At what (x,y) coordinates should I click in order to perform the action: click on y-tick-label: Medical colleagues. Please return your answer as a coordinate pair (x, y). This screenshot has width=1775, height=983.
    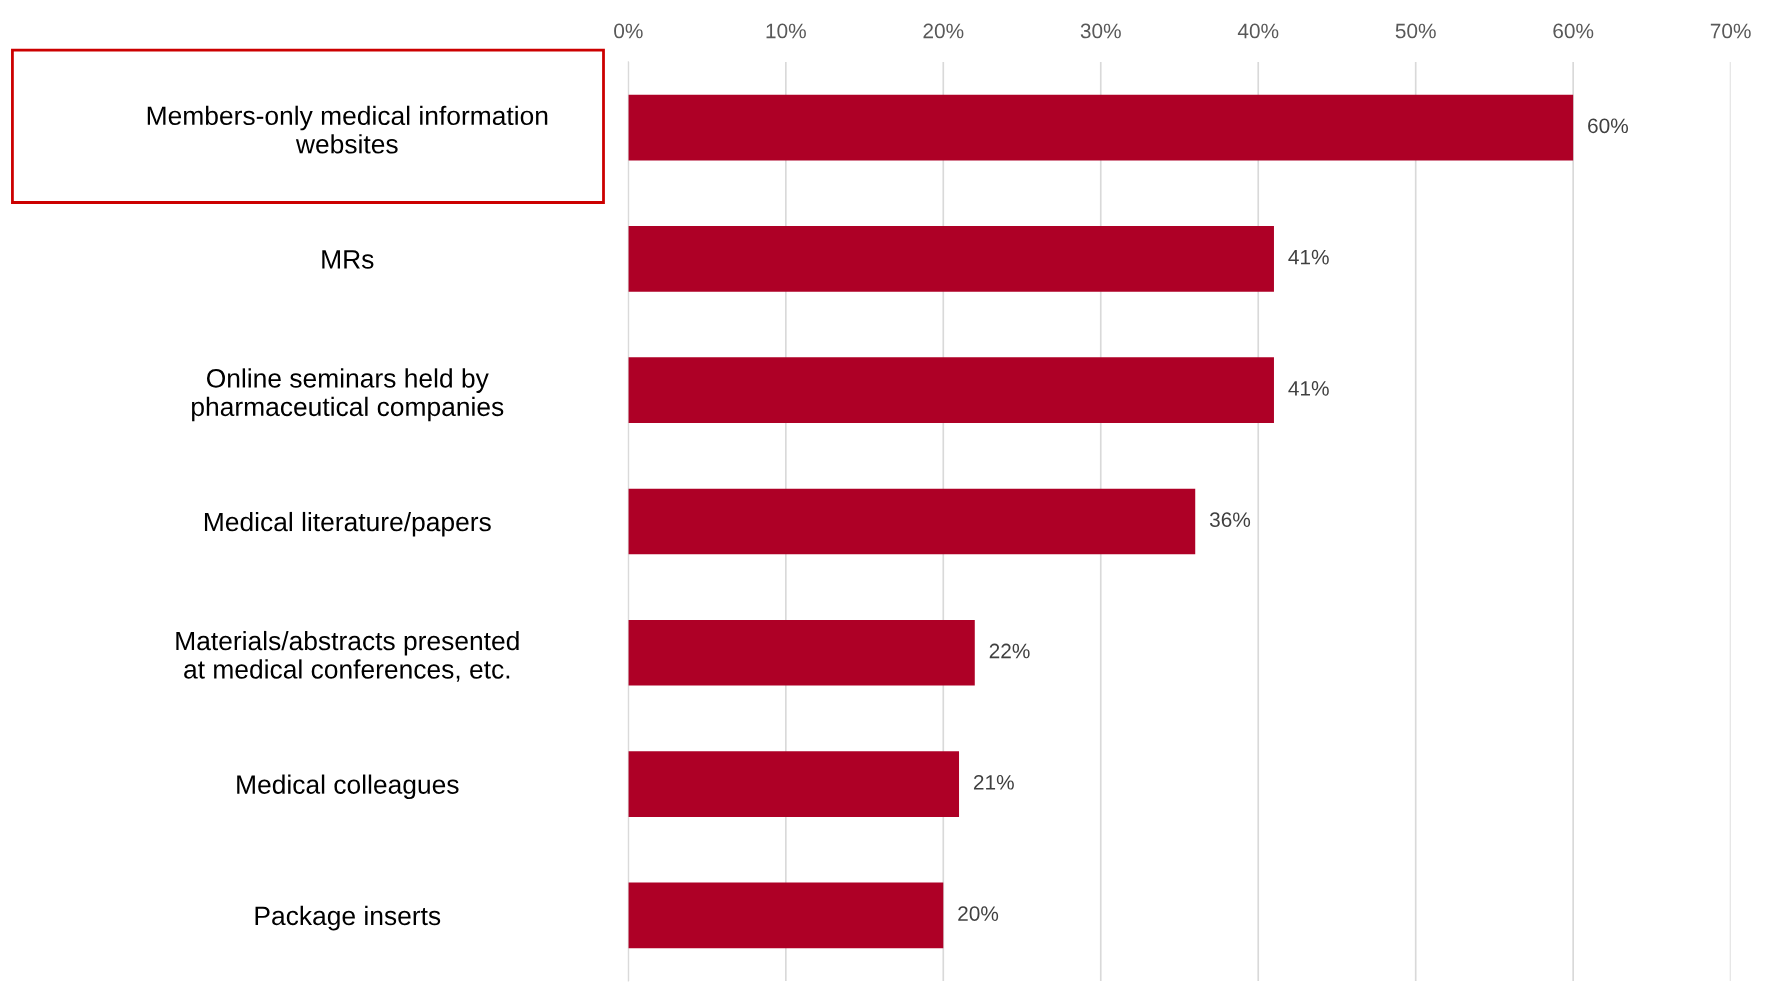
    Looking at the image, I should click on (348, 787).